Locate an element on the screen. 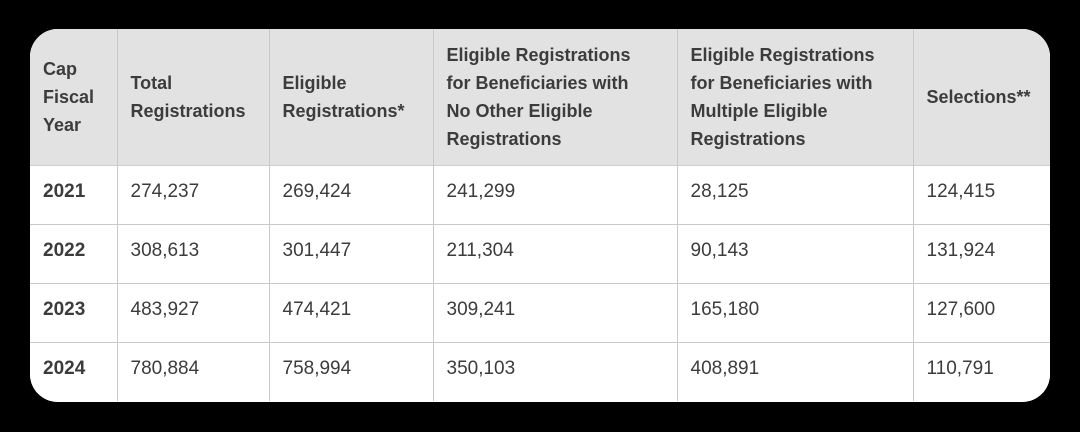 The height and width of the screenshot is (432, 1080). cell-eligible-registrations: 269,424 is located at coordinates (351, 195).